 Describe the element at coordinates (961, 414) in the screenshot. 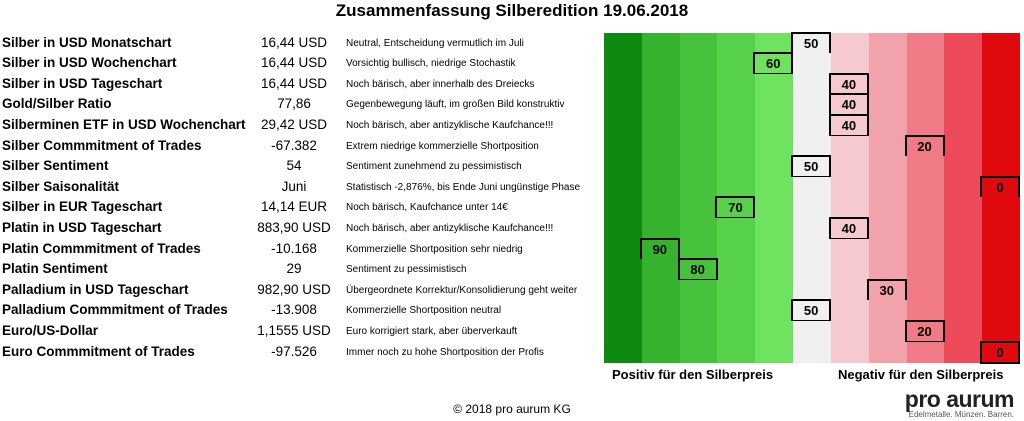

I see `logo-tagline: Edelmetalle. Münzen. Barren.` at that location.